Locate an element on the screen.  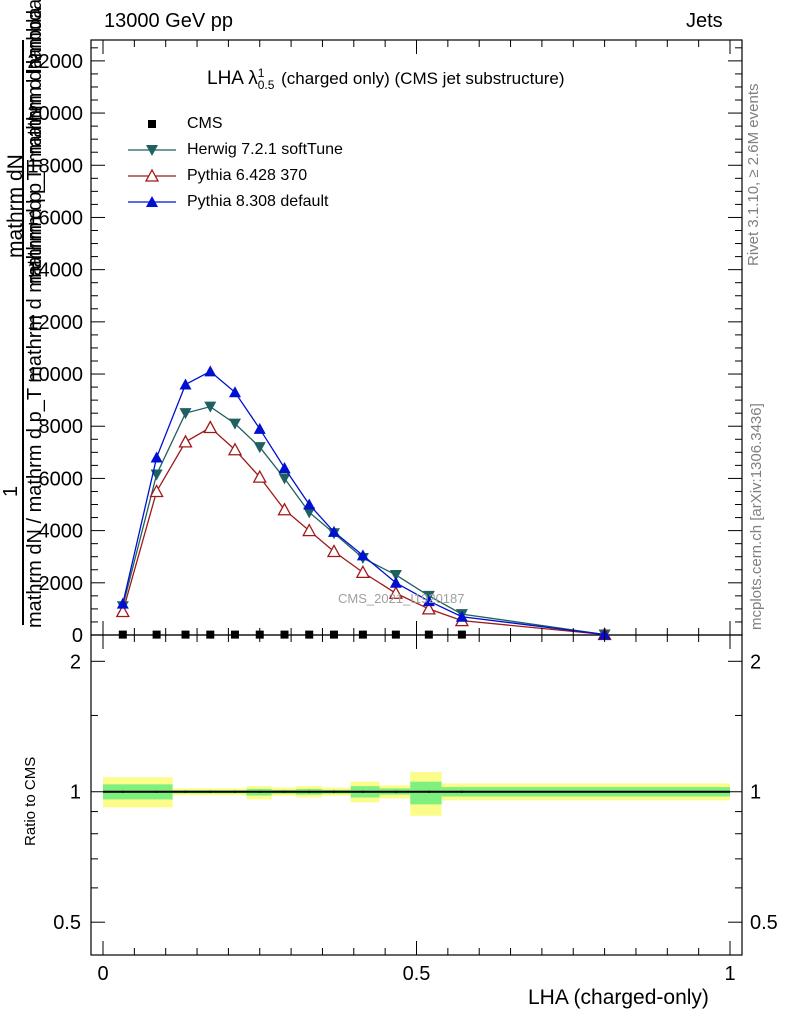
ratio-ytick-label-right-2: 2 is located at coordinates (755, 662).